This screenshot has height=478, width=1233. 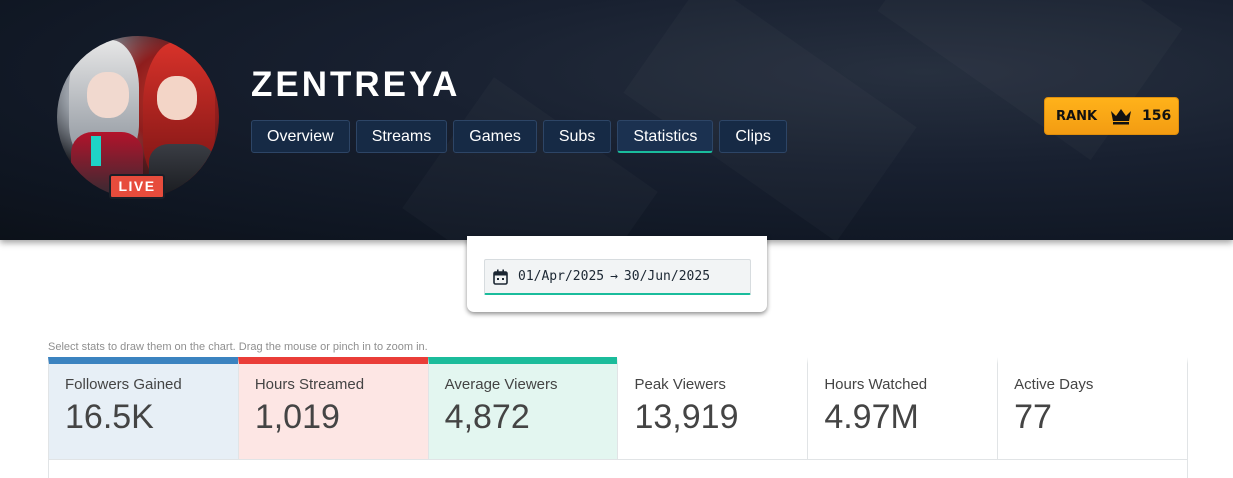 I want to click on date-range-panel: 01/Apr/2025 → 30/Jun/2025, so click(x=617, y=274).